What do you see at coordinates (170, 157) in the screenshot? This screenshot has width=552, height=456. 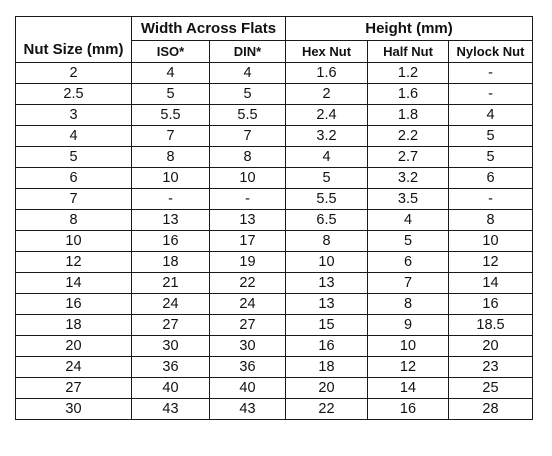 I see `iso-cell: 8` at bounding box center [170, 157].